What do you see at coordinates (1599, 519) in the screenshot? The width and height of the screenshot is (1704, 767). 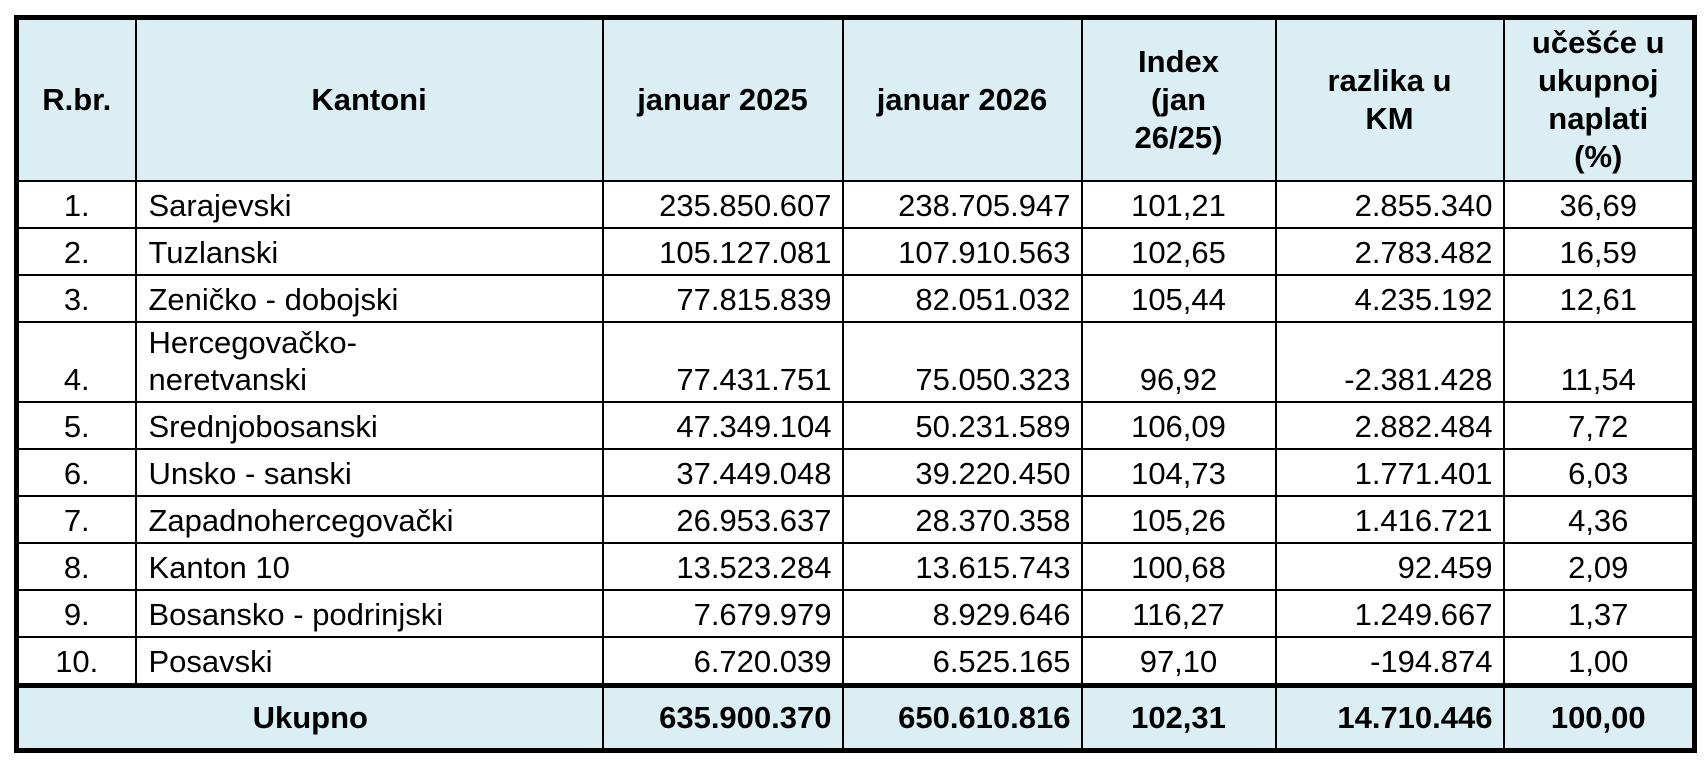 I see `ucesce-cell: 4,36` at bounding box center [1599, 519].